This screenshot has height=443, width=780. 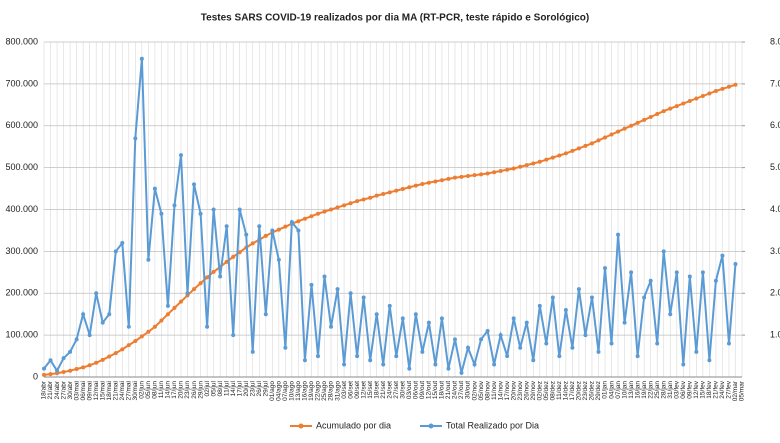 What do you see at coordinates (142, 390) in the screenshot?
I see `x-tick-label: 02/jun` at bounding box center [142, 390].